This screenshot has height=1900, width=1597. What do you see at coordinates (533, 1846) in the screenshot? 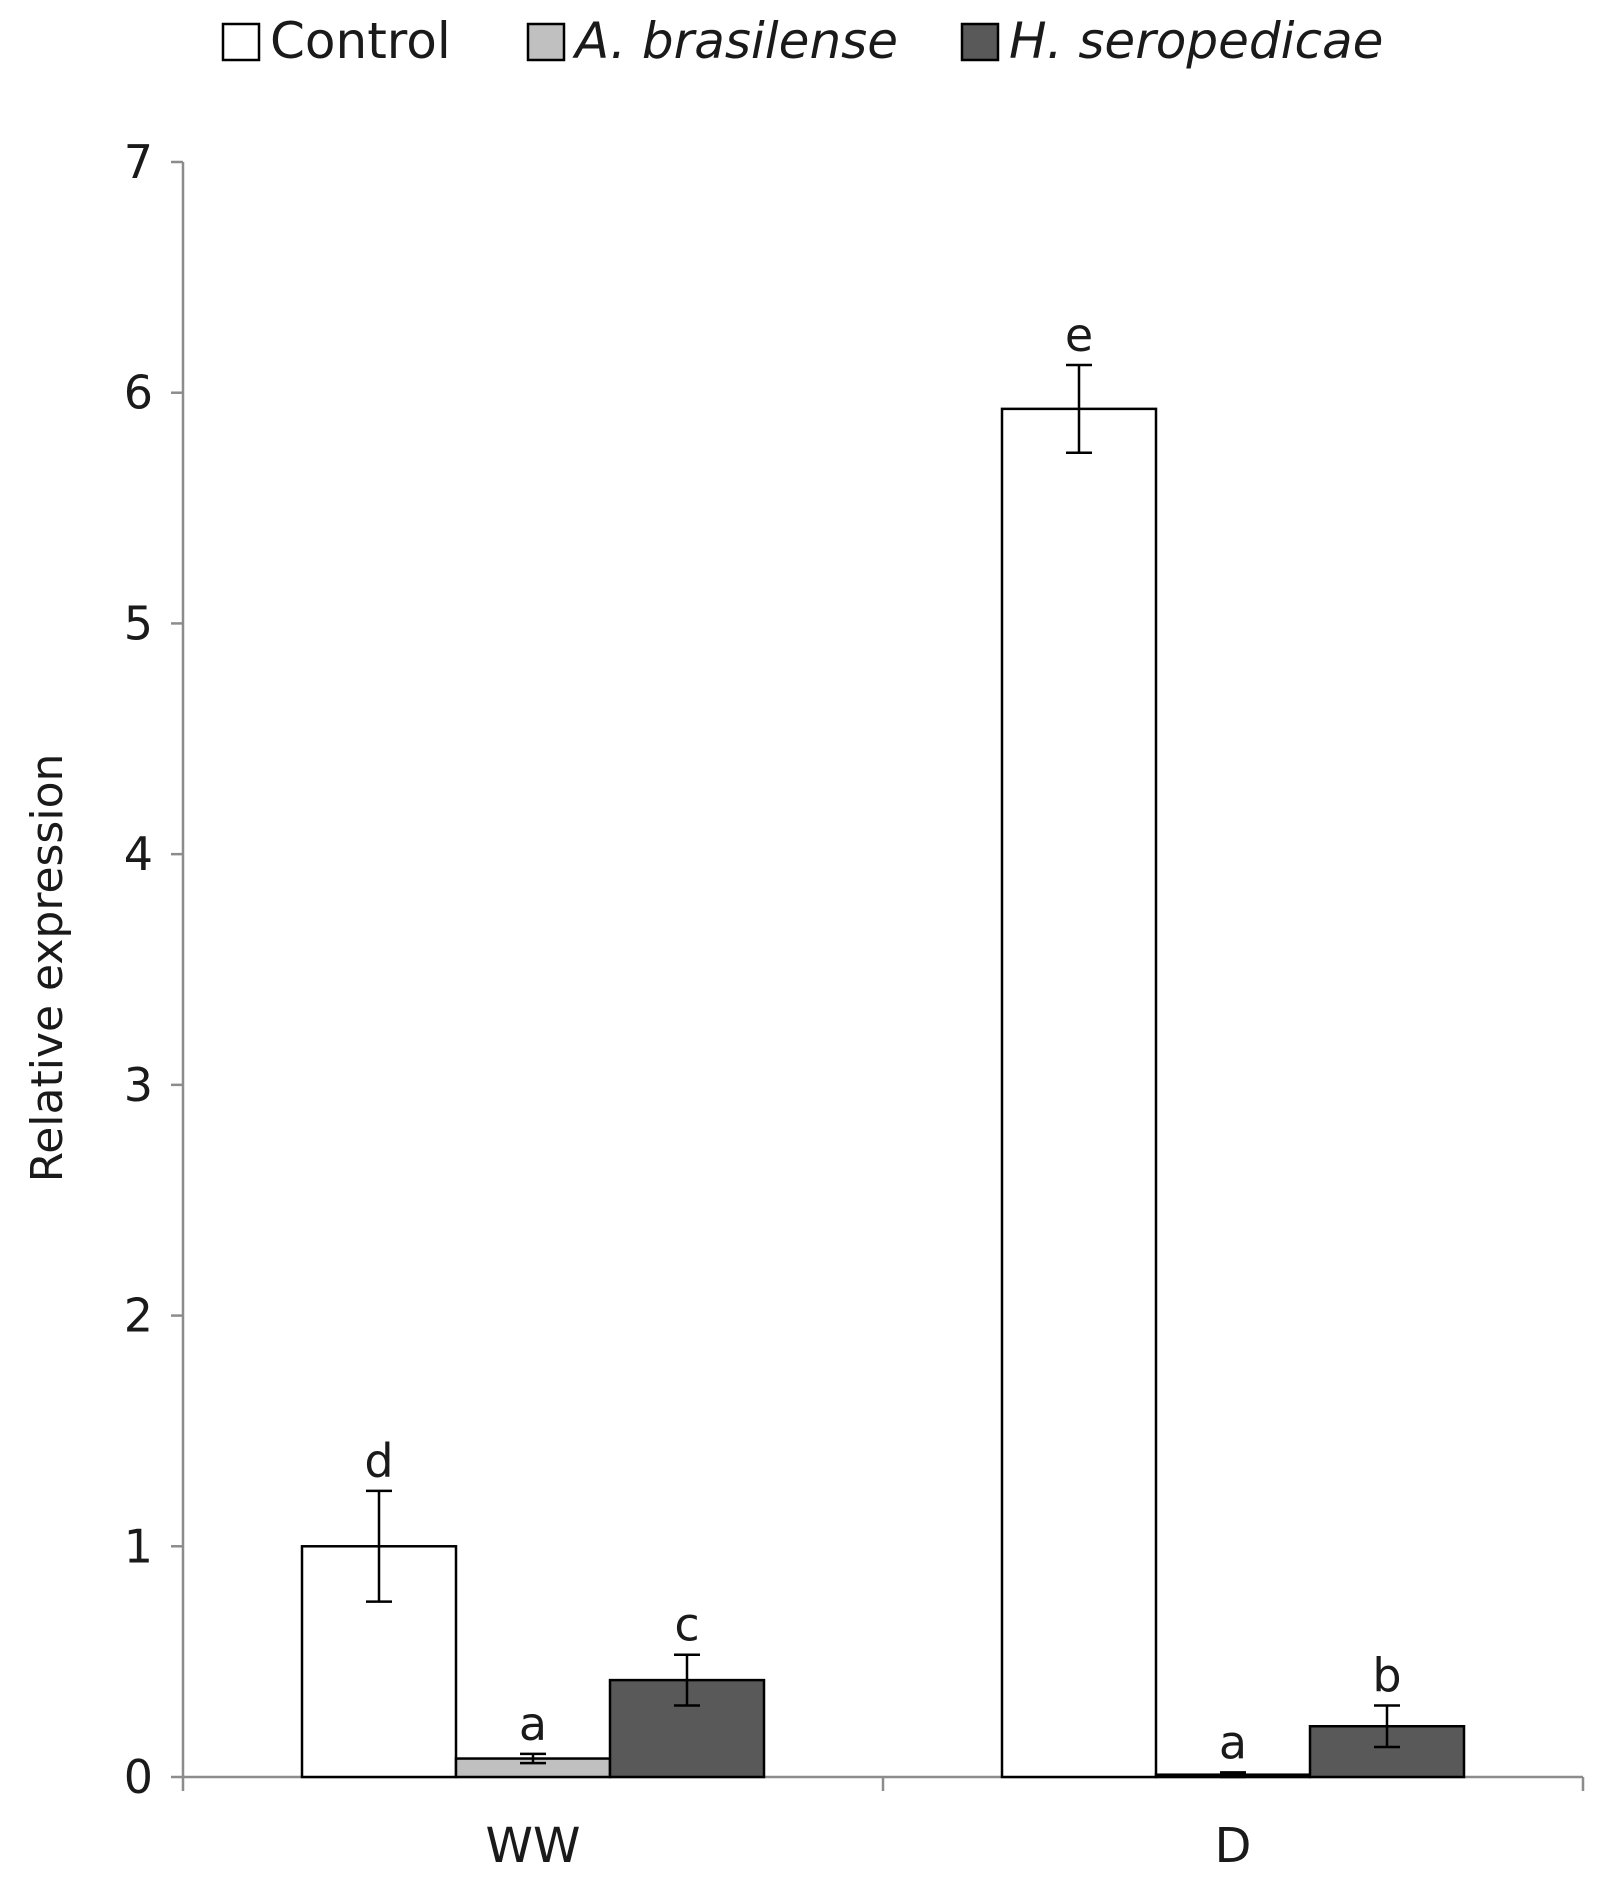
I see `x-category-label: WW` at bounding box center [533, 1846].